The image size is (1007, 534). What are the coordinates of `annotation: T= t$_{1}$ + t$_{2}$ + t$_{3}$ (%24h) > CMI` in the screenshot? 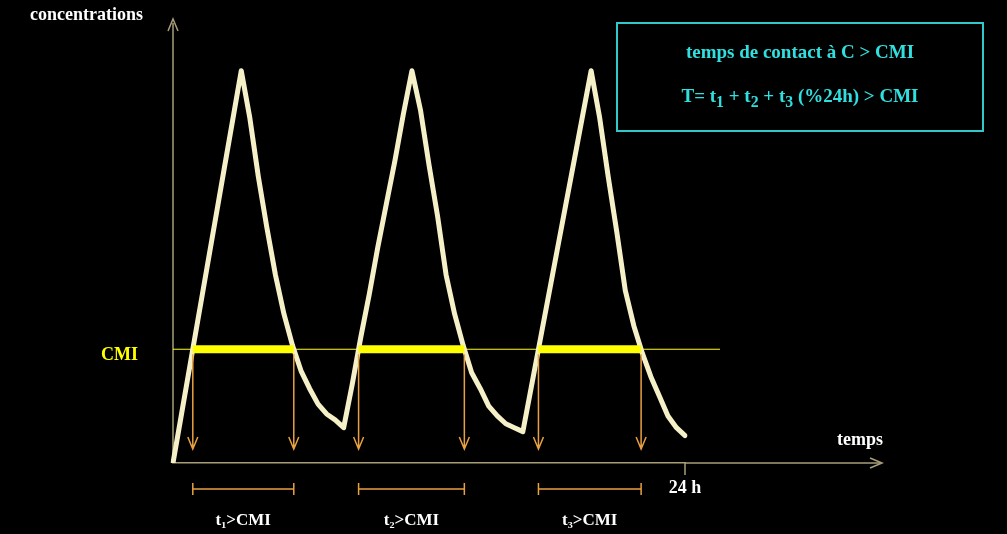 It's located at (800, 98).